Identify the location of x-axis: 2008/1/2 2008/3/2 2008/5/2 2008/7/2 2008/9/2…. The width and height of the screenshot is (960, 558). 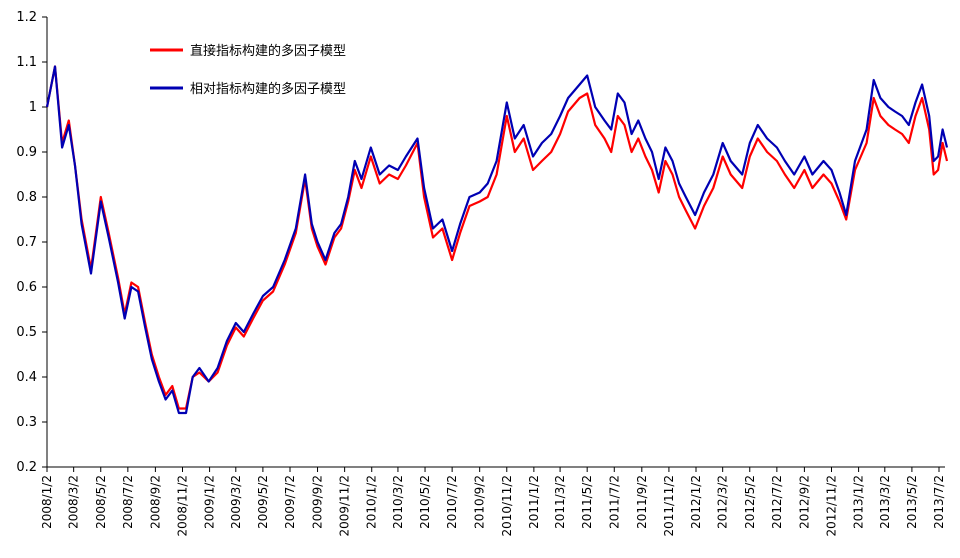
(493, 501).